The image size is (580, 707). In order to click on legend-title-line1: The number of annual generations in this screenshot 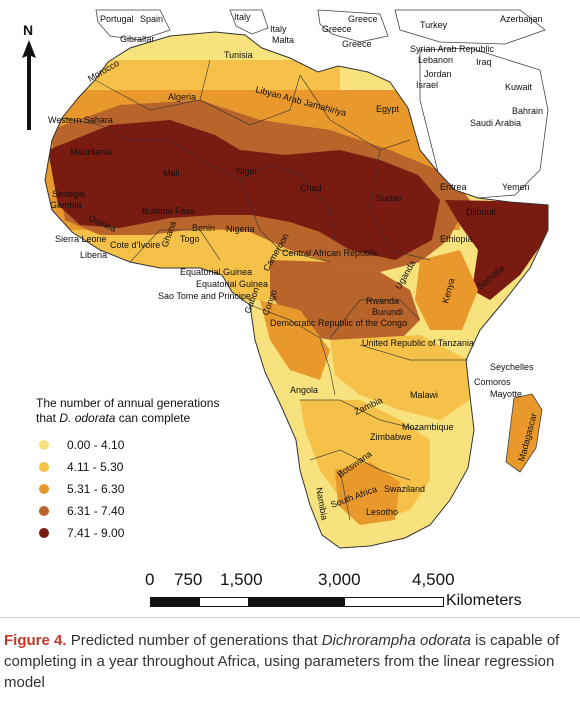, I will do `click(128, 403)`.